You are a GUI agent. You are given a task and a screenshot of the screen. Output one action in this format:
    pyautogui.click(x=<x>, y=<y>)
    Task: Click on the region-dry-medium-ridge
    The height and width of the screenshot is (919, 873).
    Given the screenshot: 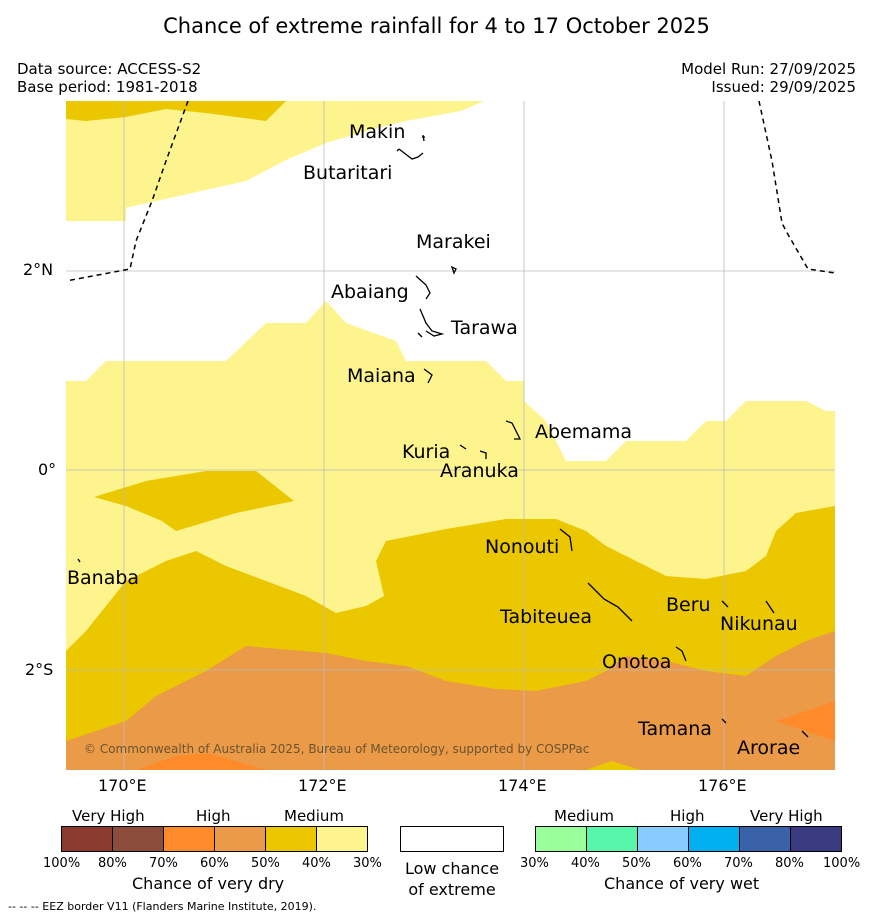 What is the action you would take?
    pyautogui.click(x=194, y=501)
    